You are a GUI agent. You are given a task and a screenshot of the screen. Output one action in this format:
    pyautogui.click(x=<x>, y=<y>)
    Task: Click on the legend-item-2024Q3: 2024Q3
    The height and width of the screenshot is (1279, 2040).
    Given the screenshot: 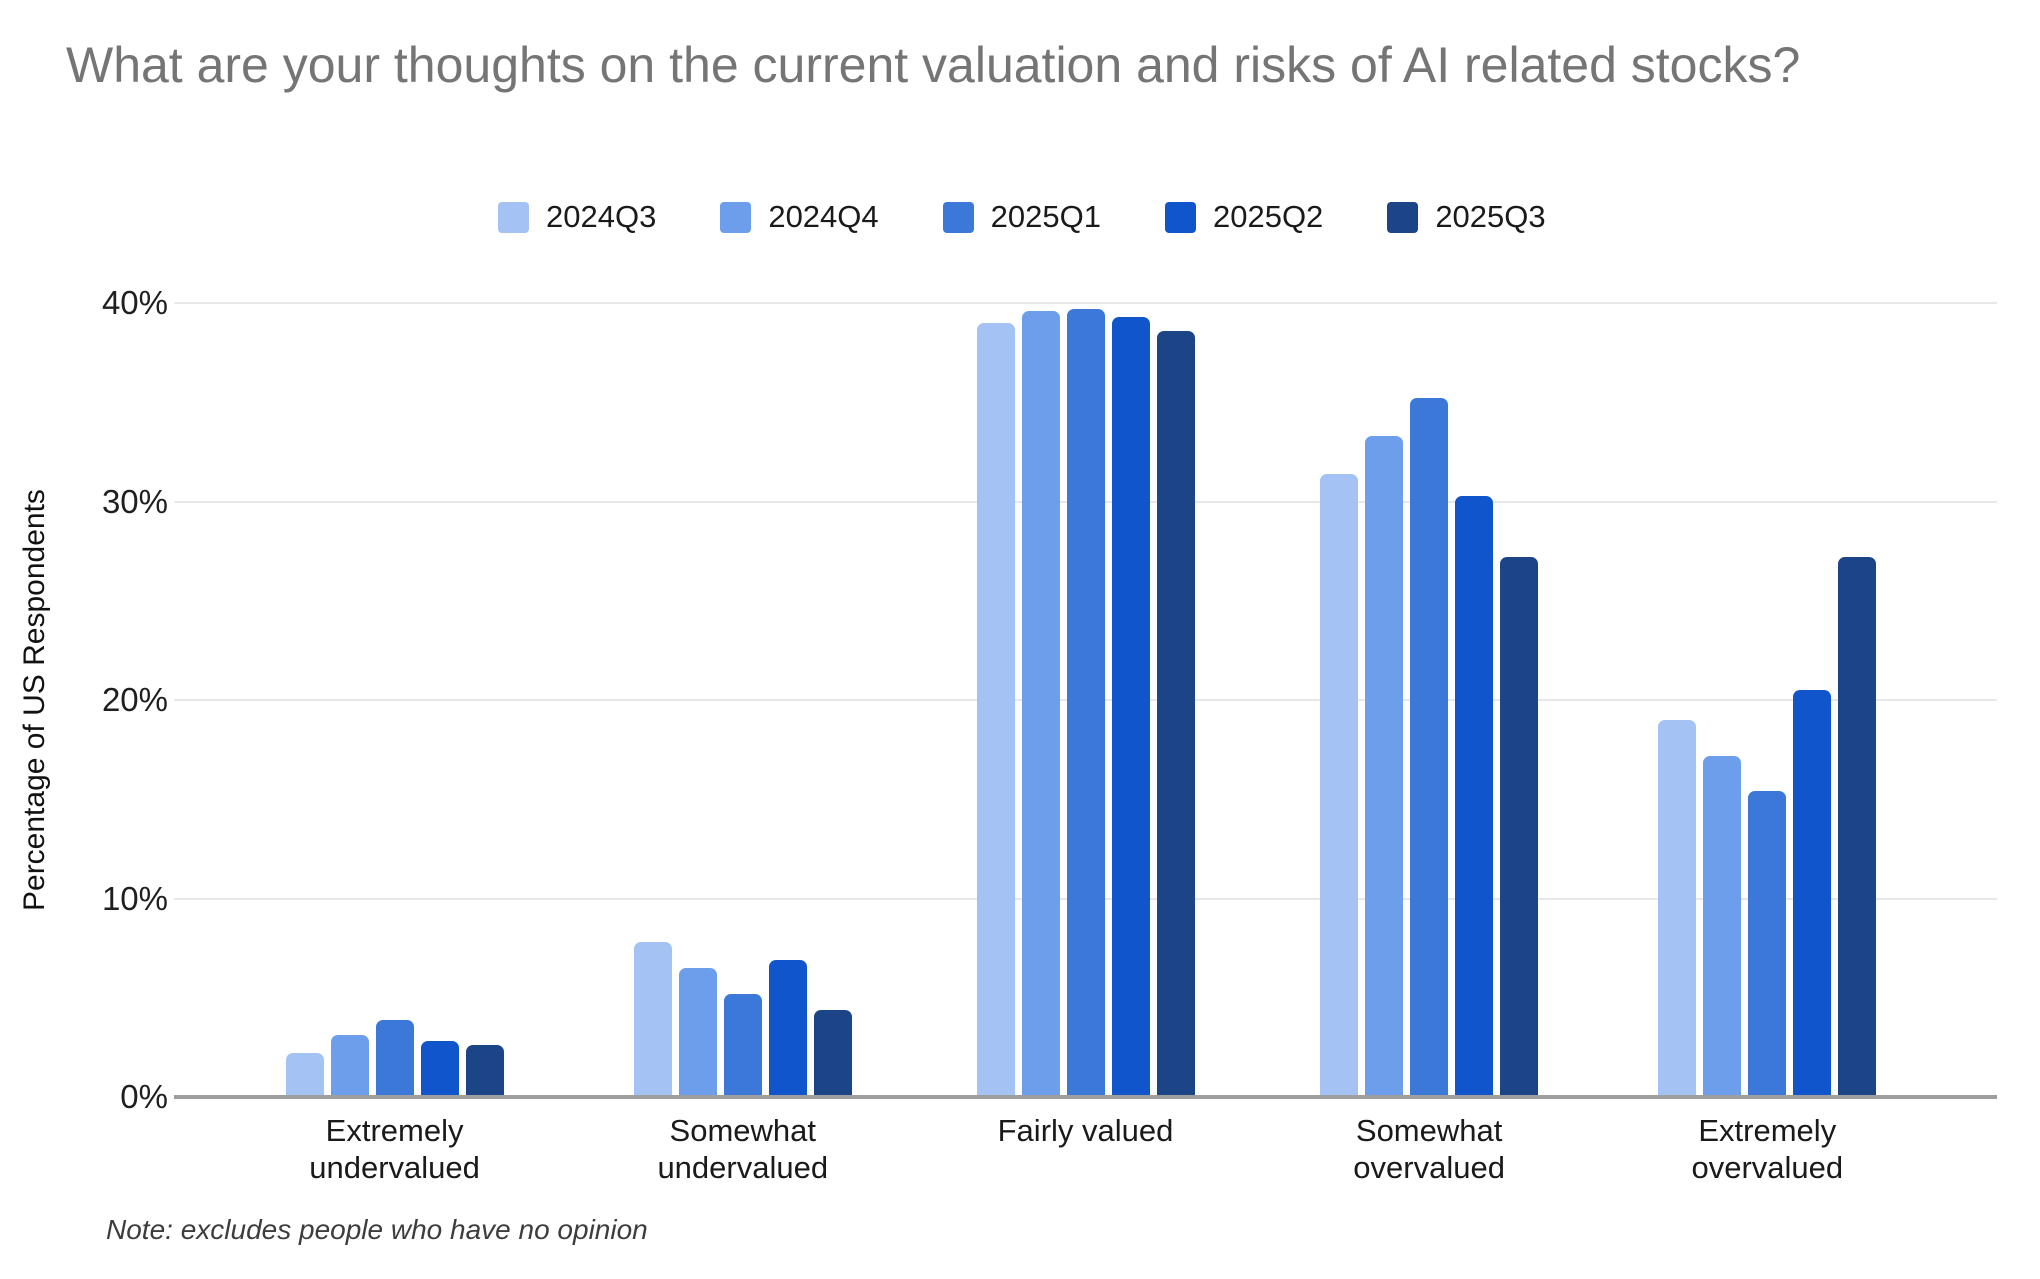 What is the action you would take?
    pyautogui.click(x=577, y=217)
    